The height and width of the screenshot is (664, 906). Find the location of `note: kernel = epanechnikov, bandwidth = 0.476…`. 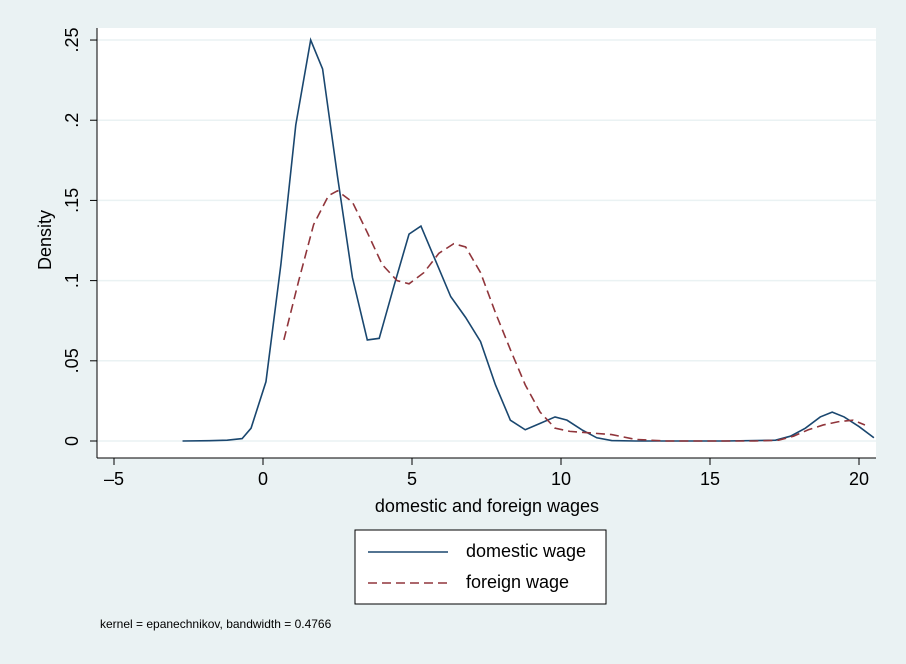

note: kernel = epanechnikov, bandwidth = 0.476… is located at coordinates (216, 624).